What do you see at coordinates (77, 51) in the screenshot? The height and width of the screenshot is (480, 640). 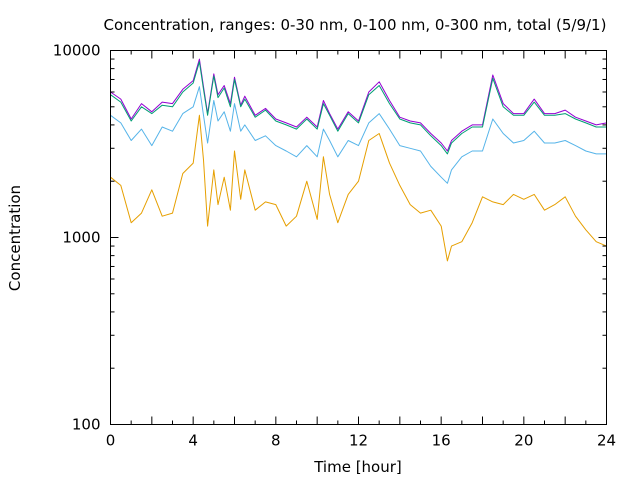 I see `y-tick-label: 10000` at bounding box center [77, 51].